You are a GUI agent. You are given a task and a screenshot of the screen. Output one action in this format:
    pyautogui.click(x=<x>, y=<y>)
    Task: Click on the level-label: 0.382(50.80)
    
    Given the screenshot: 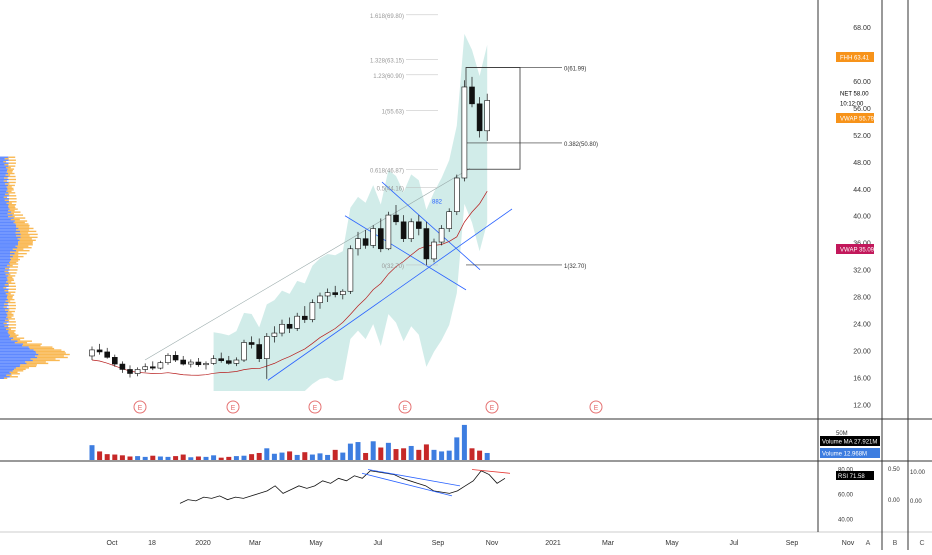 What is the action you would take?
    pyautogui.click(x=581, y=145)
    